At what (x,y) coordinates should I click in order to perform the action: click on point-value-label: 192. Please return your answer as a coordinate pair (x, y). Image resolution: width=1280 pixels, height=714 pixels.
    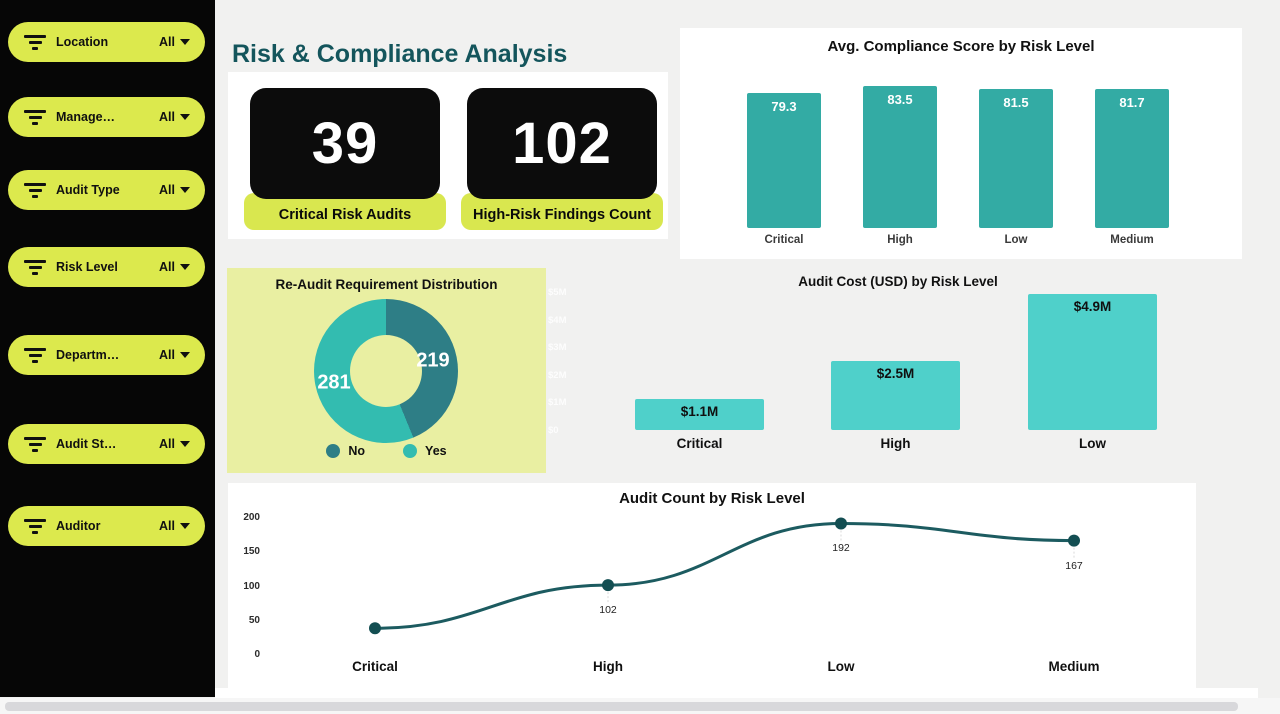
    Looking at the image, I should click on (841, 548).